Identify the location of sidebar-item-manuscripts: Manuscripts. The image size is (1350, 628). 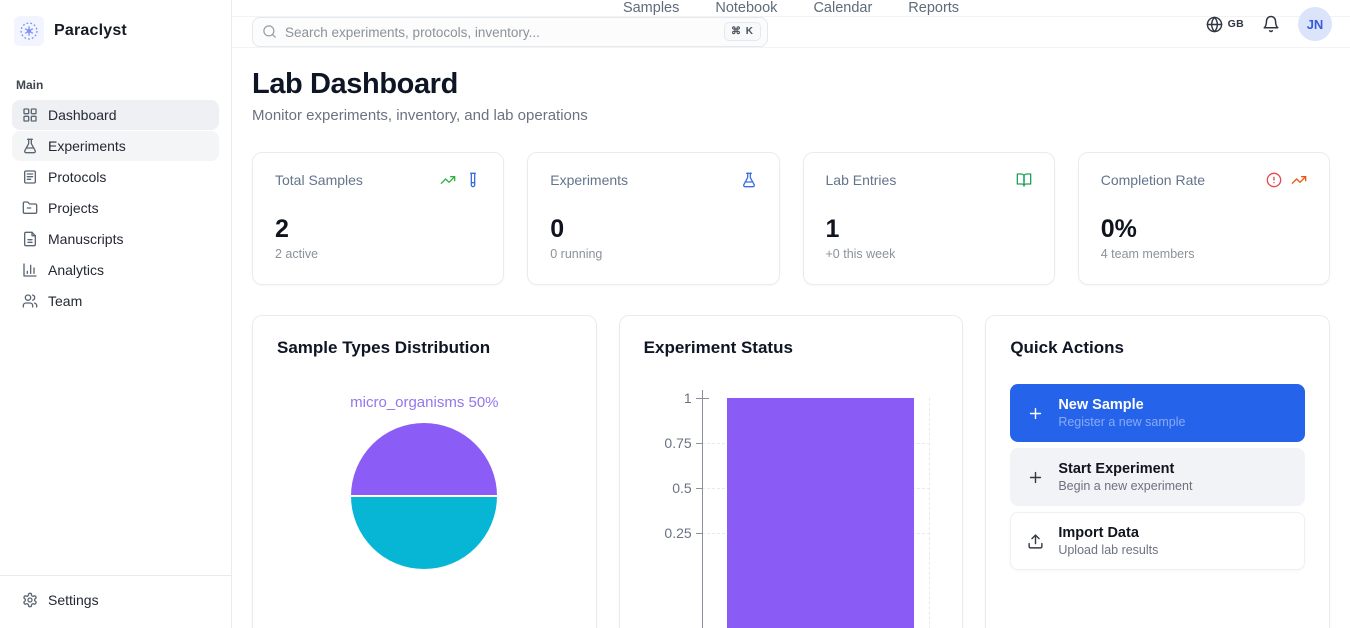
(115, 239).